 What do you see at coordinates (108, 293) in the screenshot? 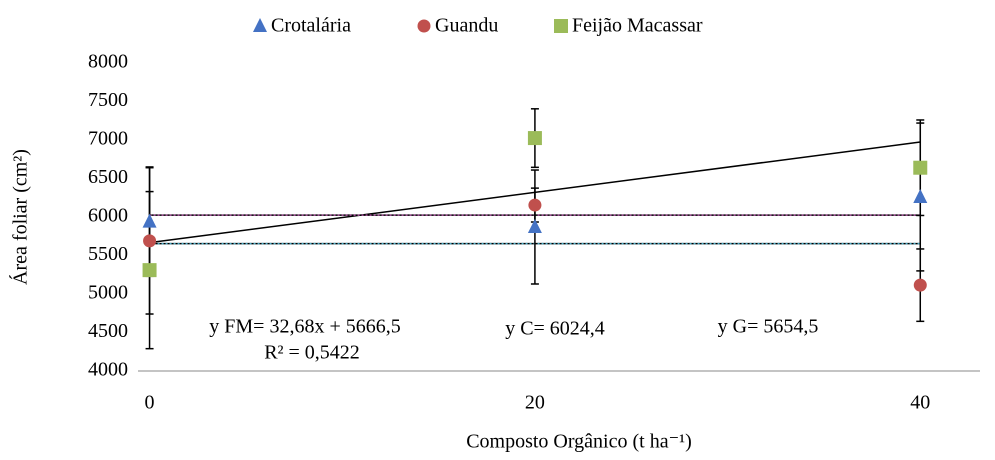
I see `y-tick-label: 5000` at bounding box center [108, 293].